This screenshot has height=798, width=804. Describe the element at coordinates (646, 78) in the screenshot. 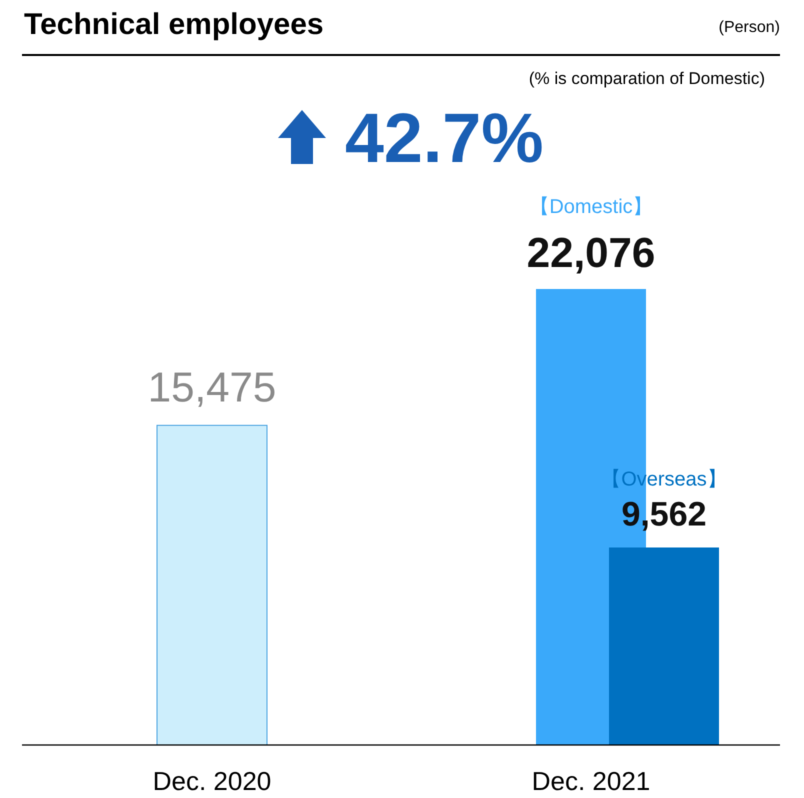

I see `text: (% is comparation of Domestic)` at that location.